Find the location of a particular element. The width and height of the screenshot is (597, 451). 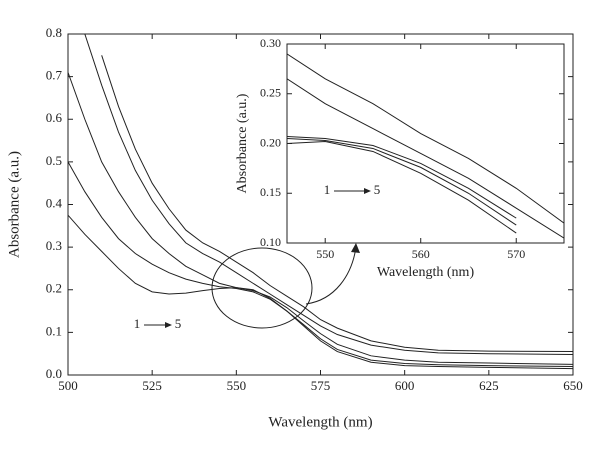

x-tick-label: 600 is located at coordinates (405, 385).